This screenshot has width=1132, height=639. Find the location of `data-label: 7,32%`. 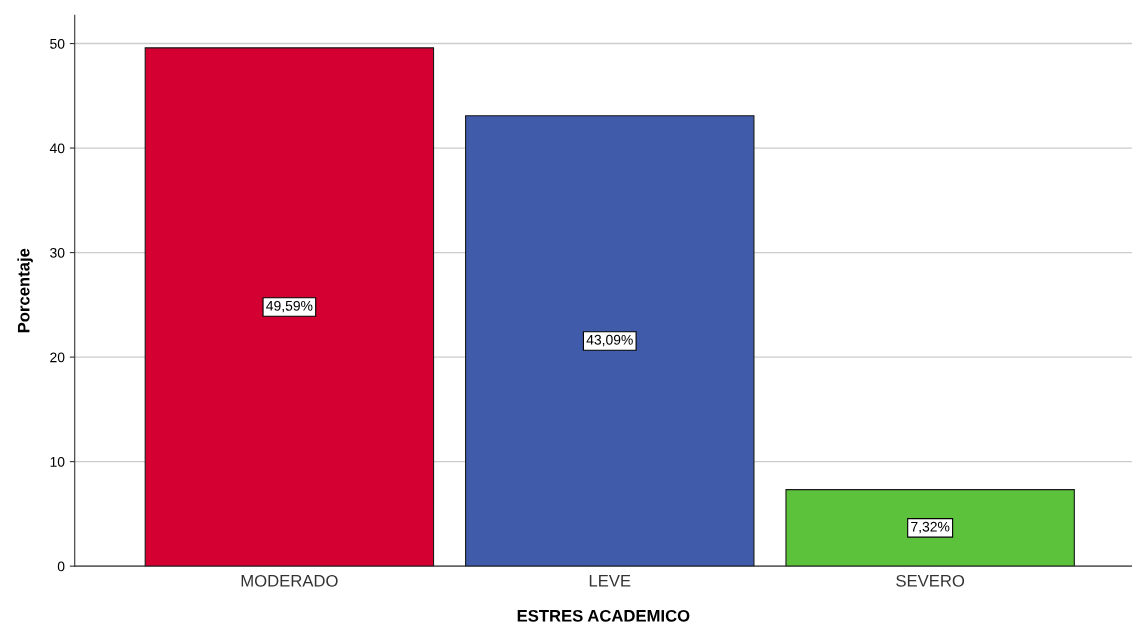

data-label: 7,32% is located at coordinates (930, 527).